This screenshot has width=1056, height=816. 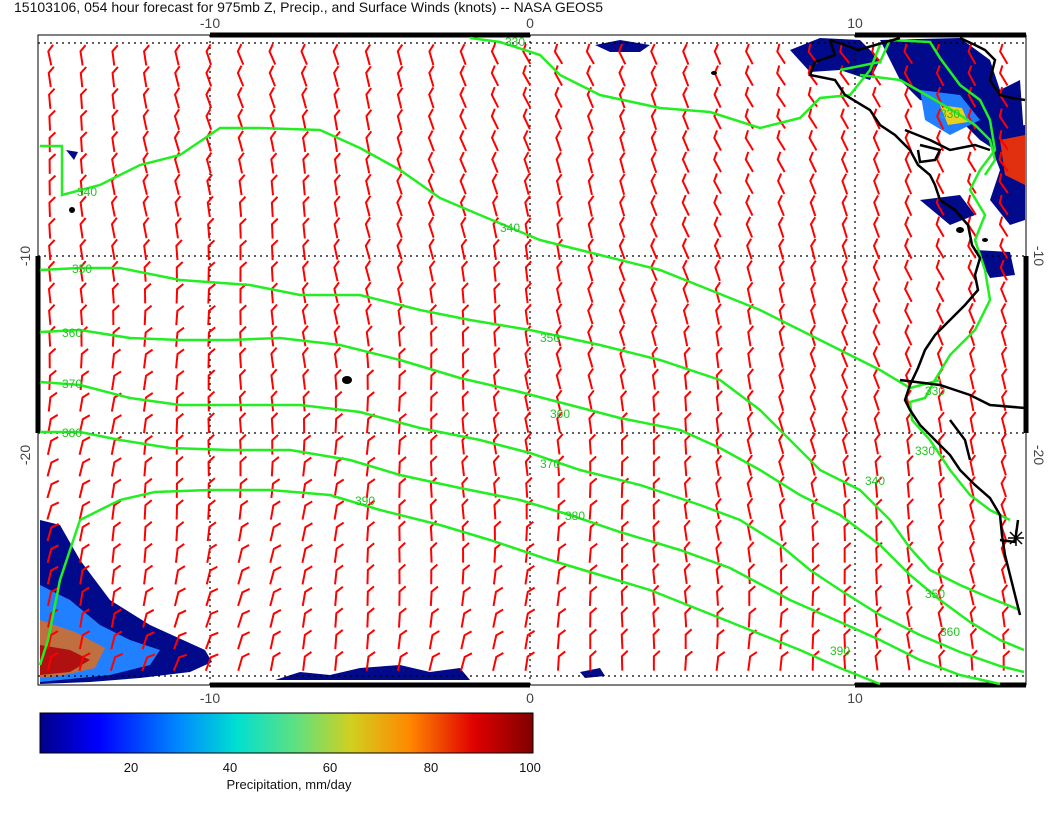 What do you see at coordinates (131, 767) in the screenshot?
I see `colorbar-tick: 20` at bounding box center [131, 767].